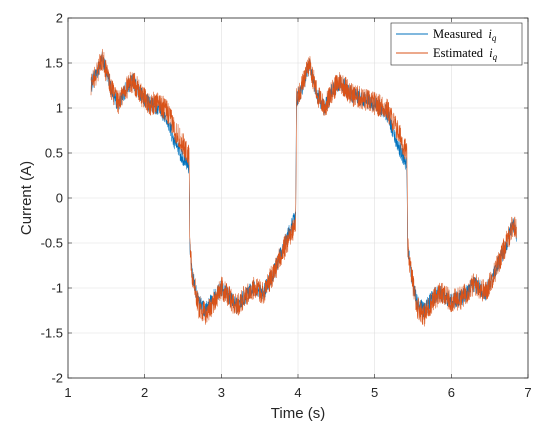 This screenshot has height=436, width=550. I want to click on legend-label-measured: Measured iq, so click(465, 35).